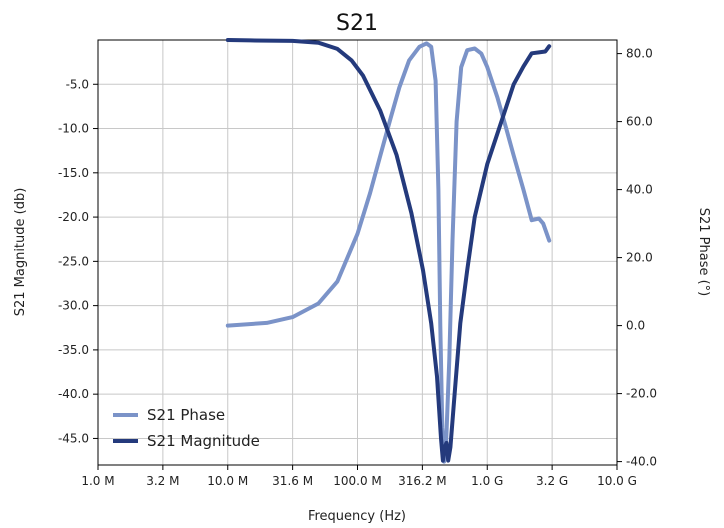 This screenshot has width=724, height=528. I want to click on legend-label-magnitude: S21 Magnitude, so click(203, 441).